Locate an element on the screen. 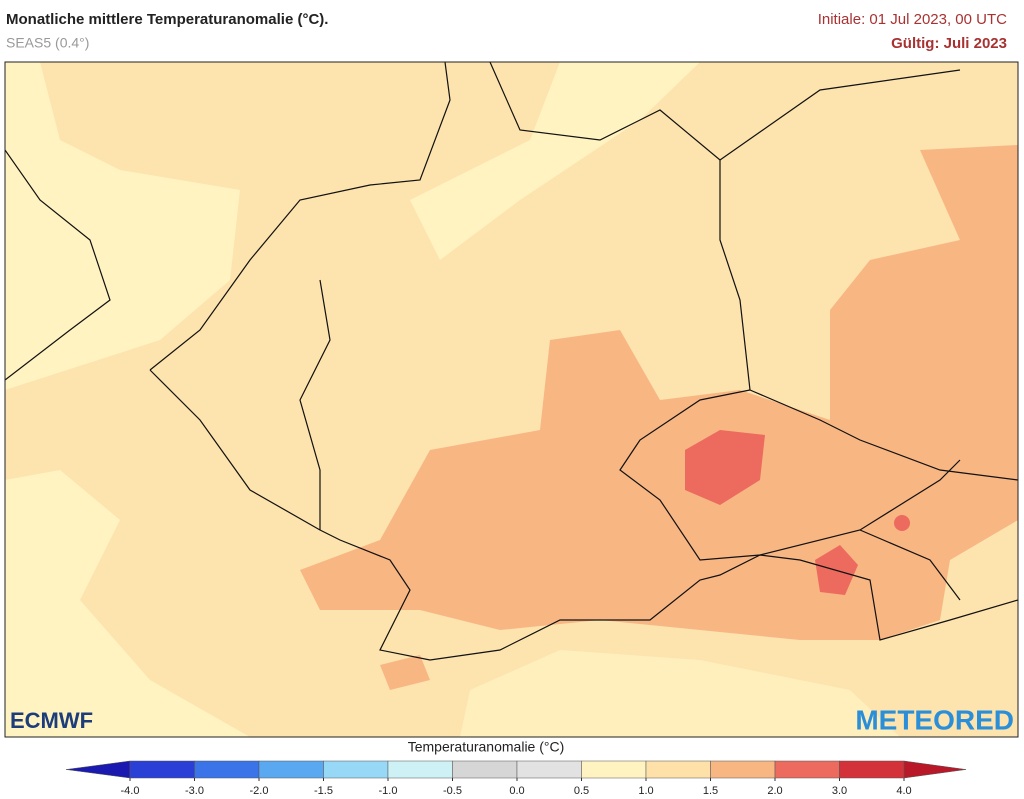 Image resolution: width=1024 pixels, height=799 pixels. ecmwf-logo: ECMWF is located at coordinates (51, 720).